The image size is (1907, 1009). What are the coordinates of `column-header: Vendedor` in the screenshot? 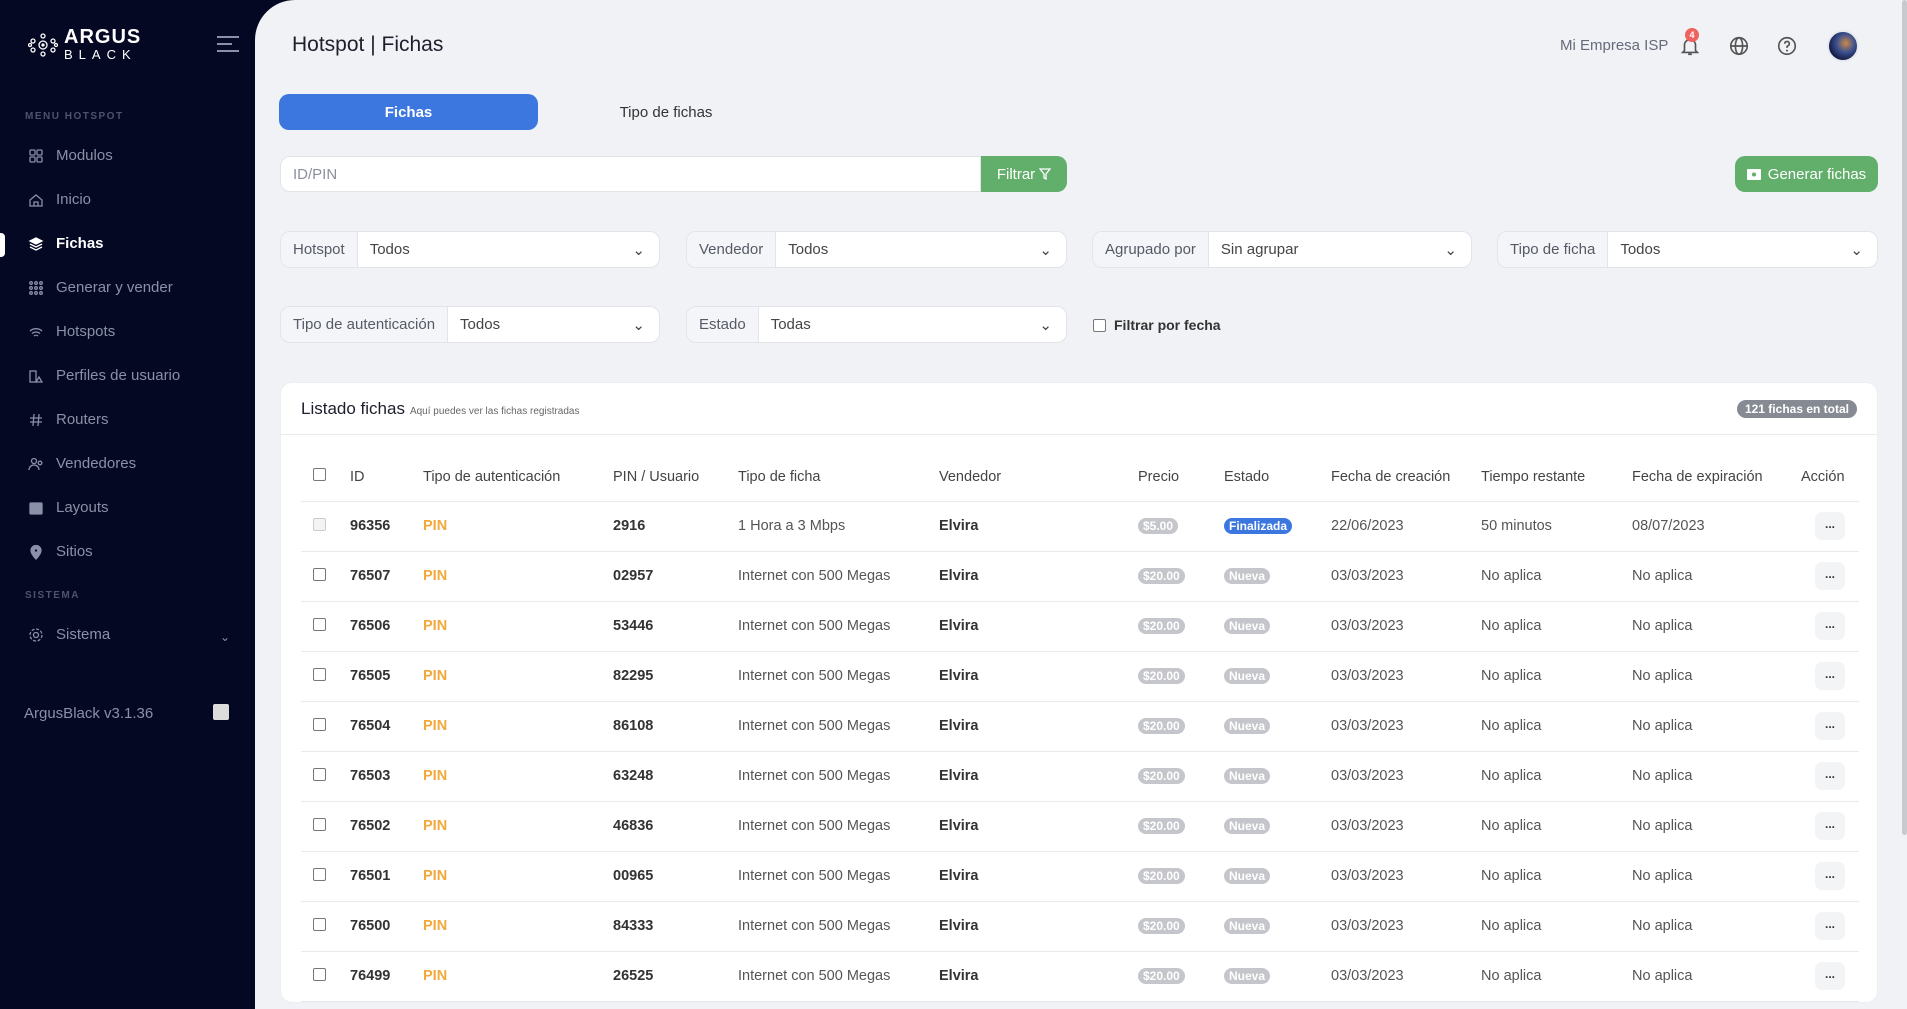 It's located at (1038, 477).